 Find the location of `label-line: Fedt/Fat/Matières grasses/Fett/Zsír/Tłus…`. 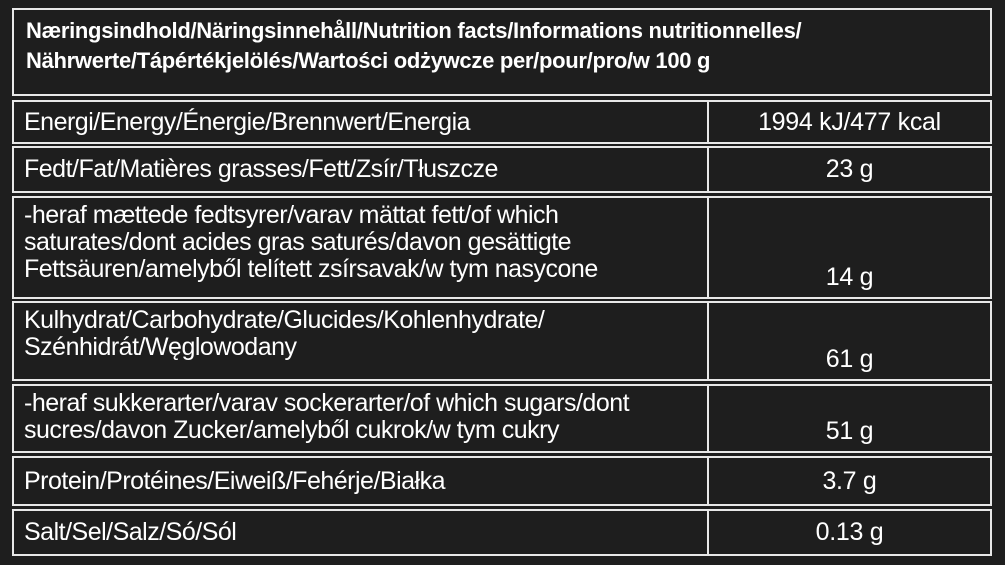

label-line: Fedt/Fat/Matières grasses/Fett/Zsír/Tłus… is located at coordinates (261, 169).